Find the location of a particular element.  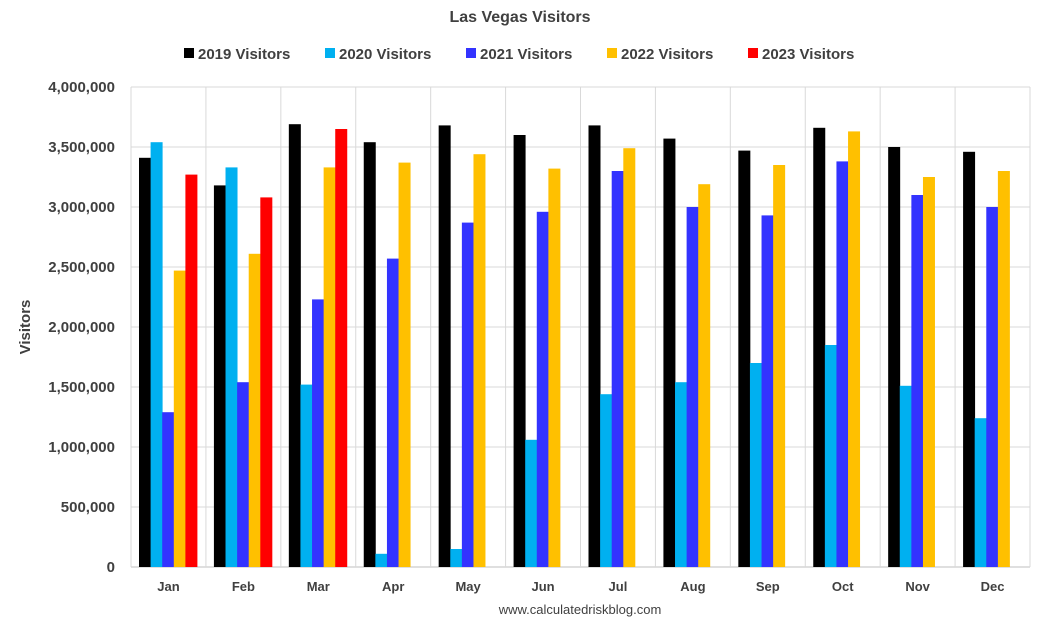

bar-2020-visitors-may is located at coordinates (456, 558).